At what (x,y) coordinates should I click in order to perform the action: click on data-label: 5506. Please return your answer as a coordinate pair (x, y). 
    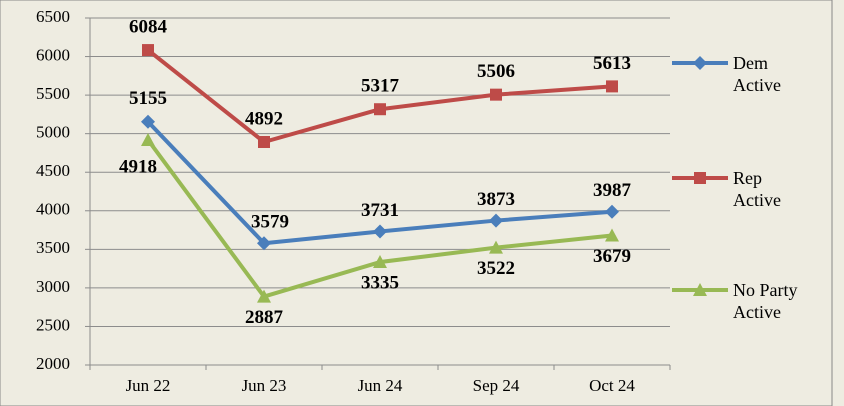
    Looking at the image, I should click on (496, 71).